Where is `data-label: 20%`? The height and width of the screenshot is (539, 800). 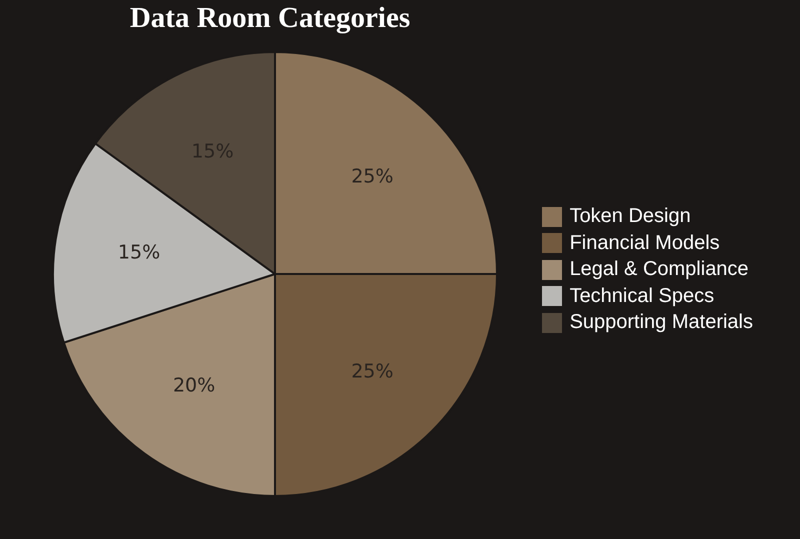
data-label: 20% is located at coordinates (194, 385).